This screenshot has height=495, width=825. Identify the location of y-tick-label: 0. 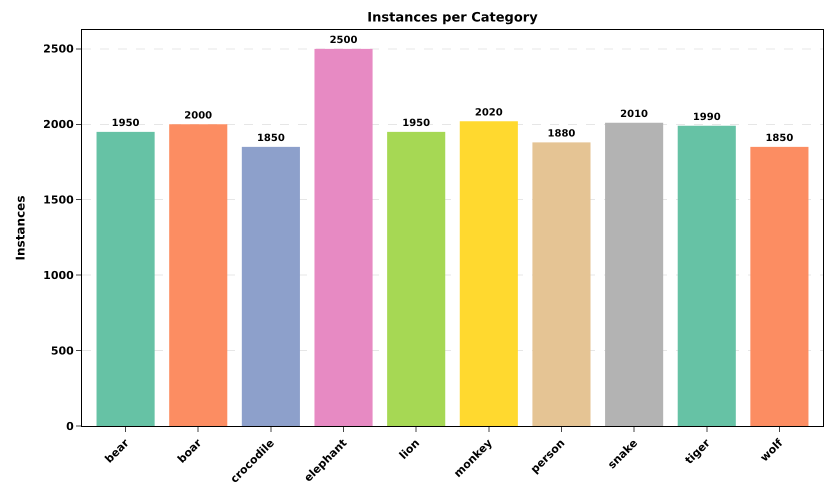
(70, 426).